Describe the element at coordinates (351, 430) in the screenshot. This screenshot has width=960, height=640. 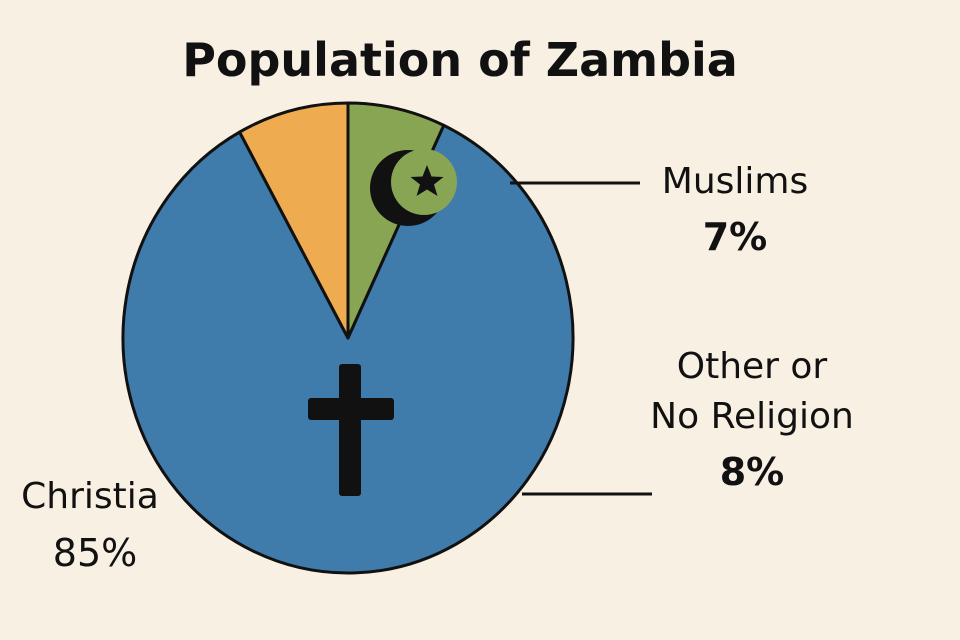
I see `cross-icon` at that location.